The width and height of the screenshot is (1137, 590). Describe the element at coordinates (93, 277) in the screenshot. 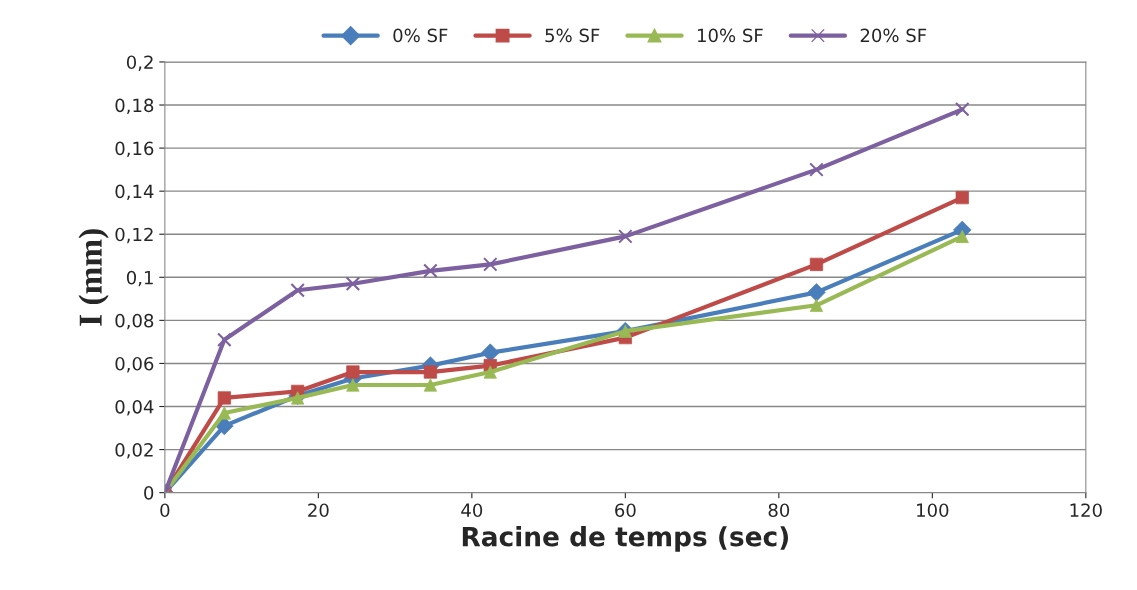

I see `y-axis-title: I (mm)` at that location.